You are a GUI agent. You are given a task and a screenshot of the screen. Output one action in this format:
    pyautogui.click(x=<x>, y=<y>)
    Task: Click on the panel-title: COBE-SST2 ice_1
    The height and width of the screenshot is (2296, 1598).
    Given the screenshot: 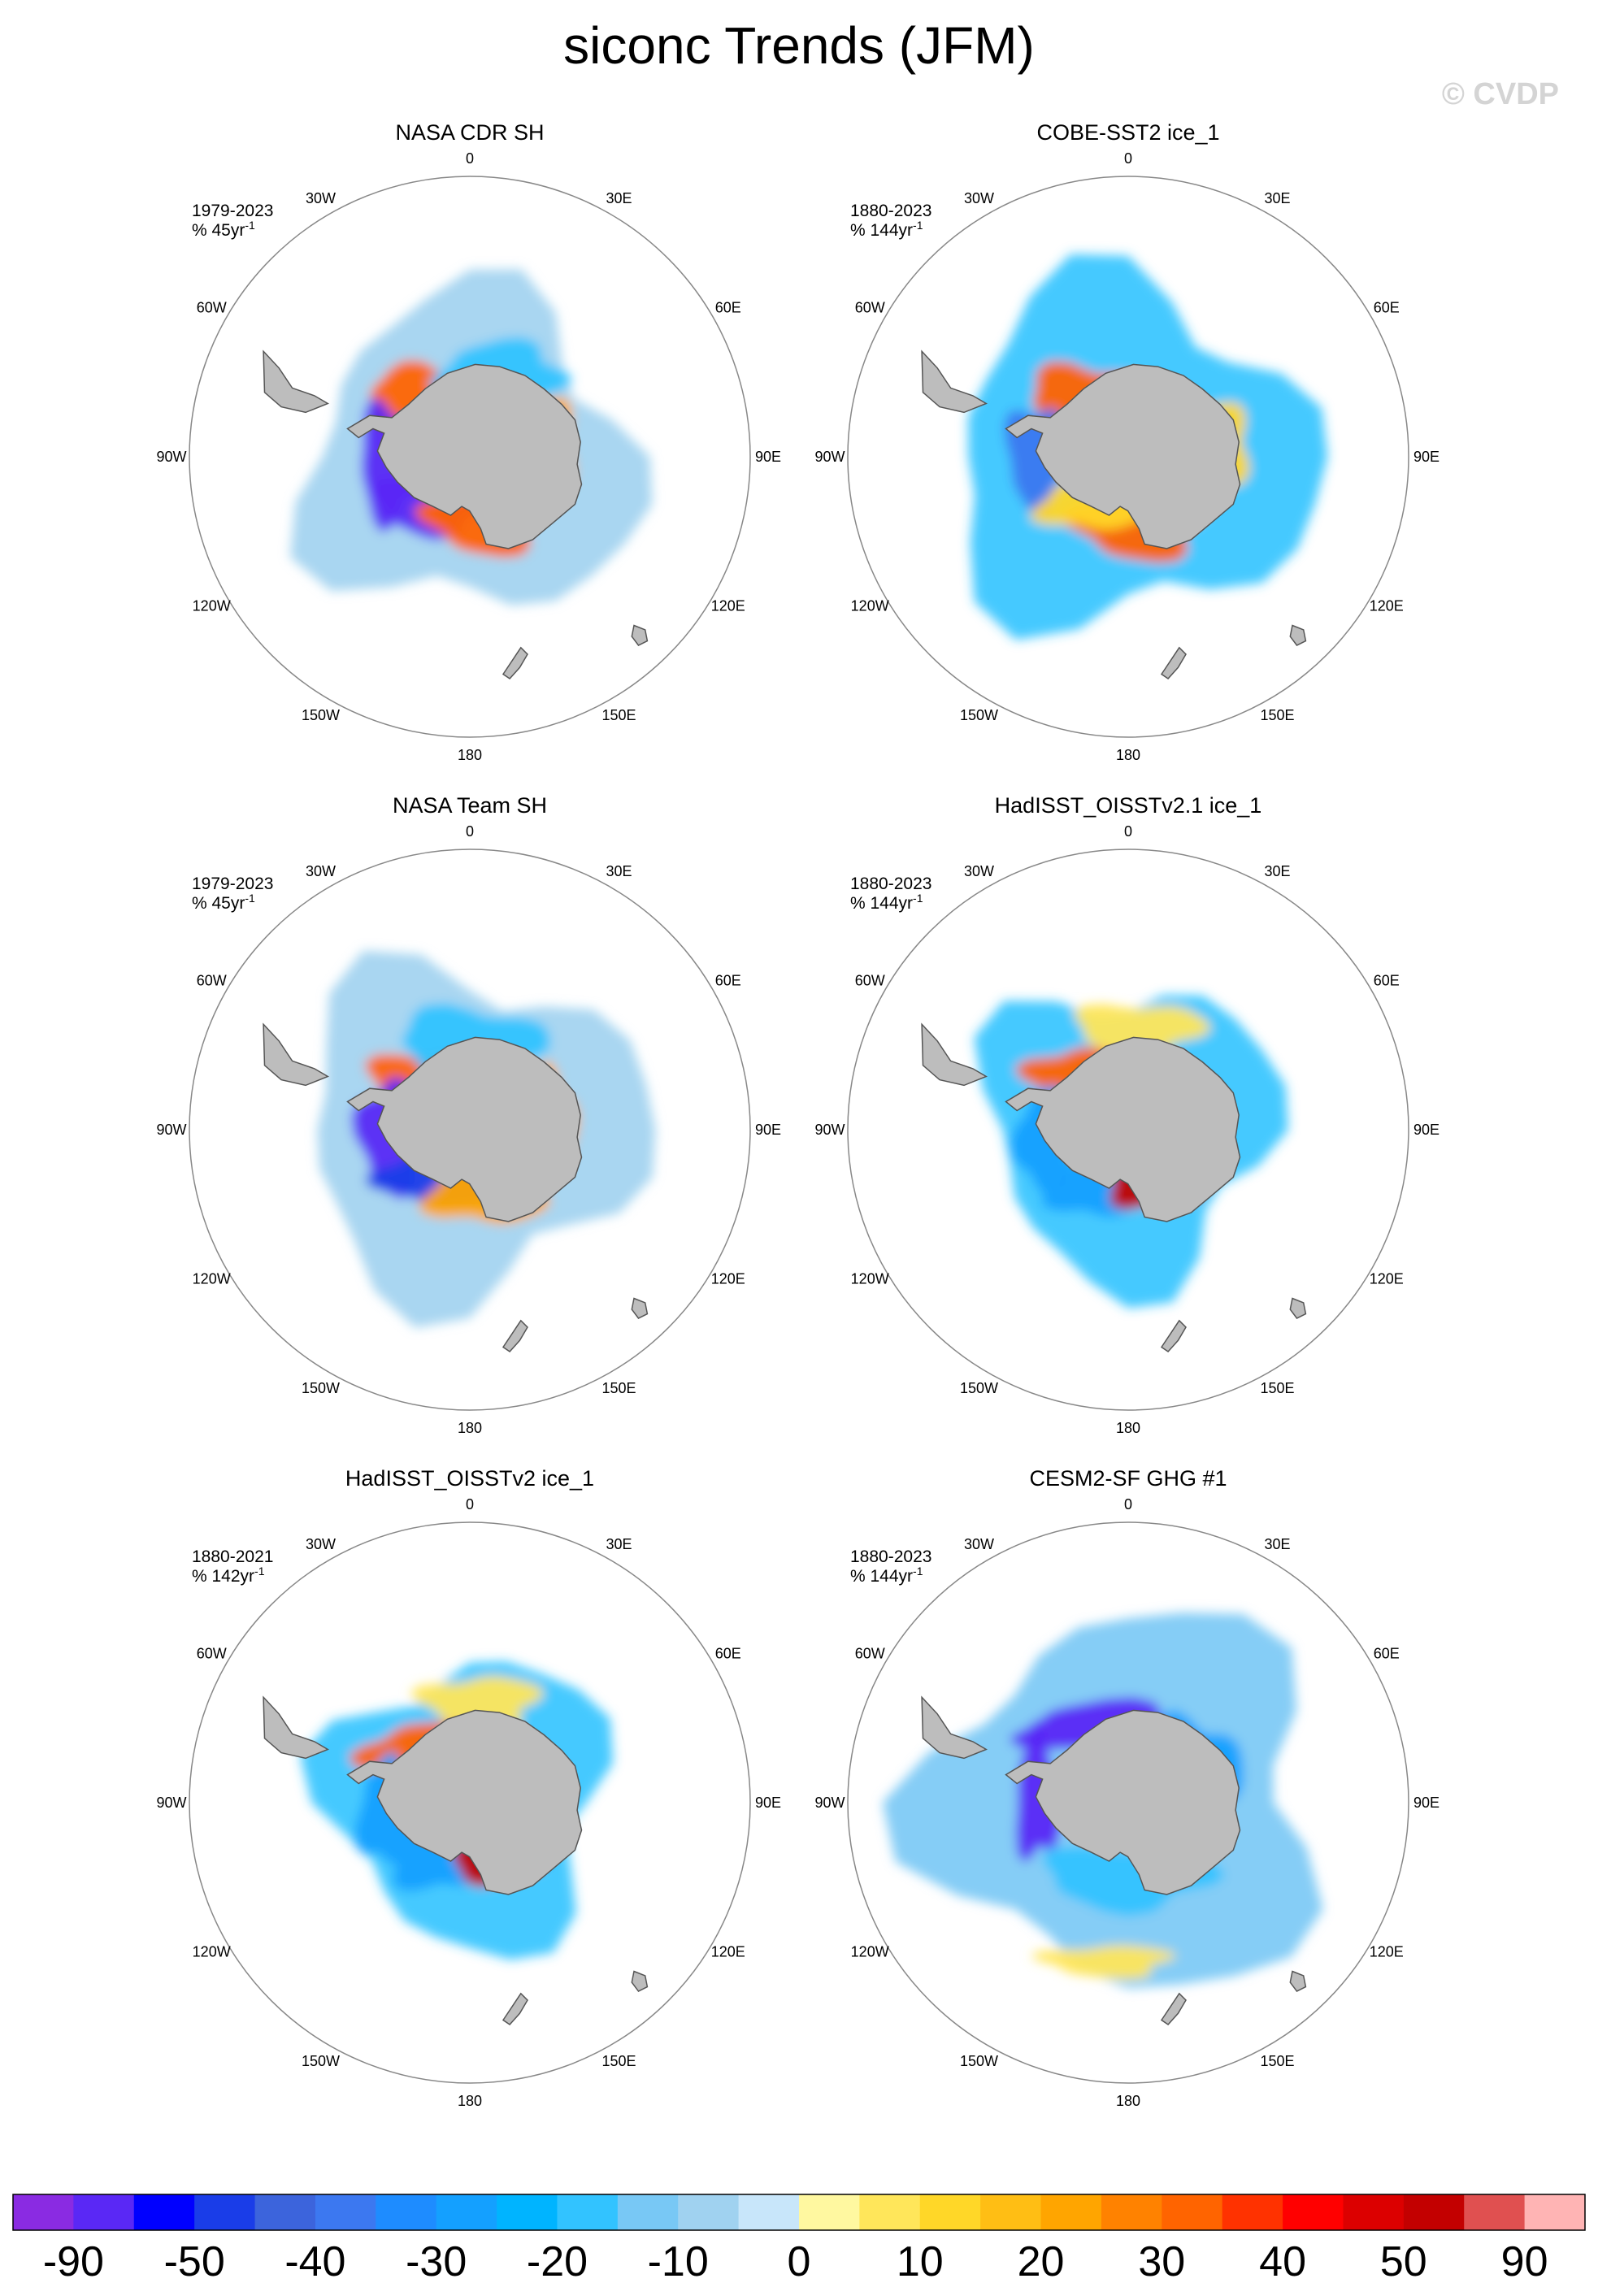 What is the action you would take?
    pyautogui.click(x=1127, y=132)
    